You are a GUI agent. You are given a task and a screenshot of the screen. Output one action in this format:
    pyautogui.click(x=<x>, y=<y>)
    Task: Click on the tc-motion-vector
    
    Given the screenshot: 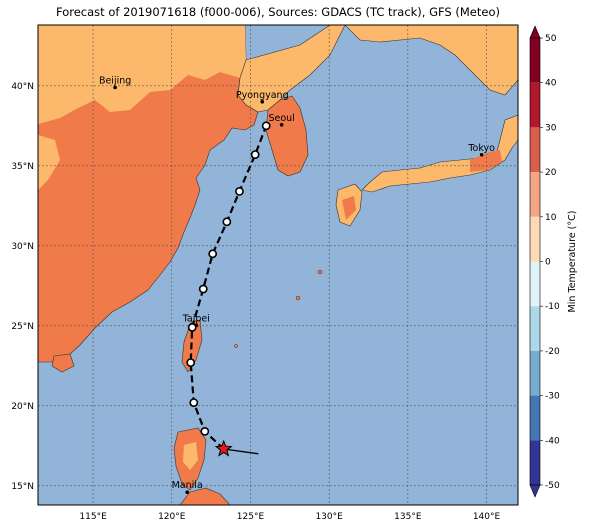 What is the action you would take?
    pyautogui.click(x=241, y=451)
    